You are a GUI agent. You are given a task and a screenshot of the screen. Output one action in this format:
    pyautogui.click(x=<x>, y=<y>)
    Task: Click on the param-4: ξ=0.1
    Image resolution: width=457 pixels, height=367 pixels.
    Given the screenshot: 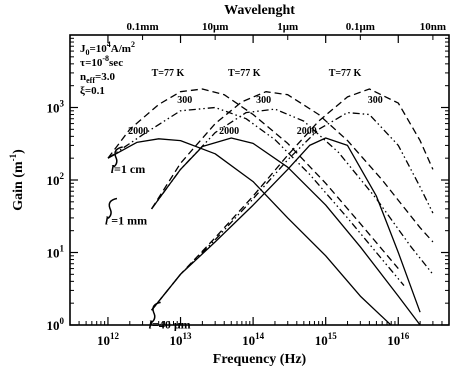 What is the action you would take?
    pyautogui.click(x=92, y=91)
    